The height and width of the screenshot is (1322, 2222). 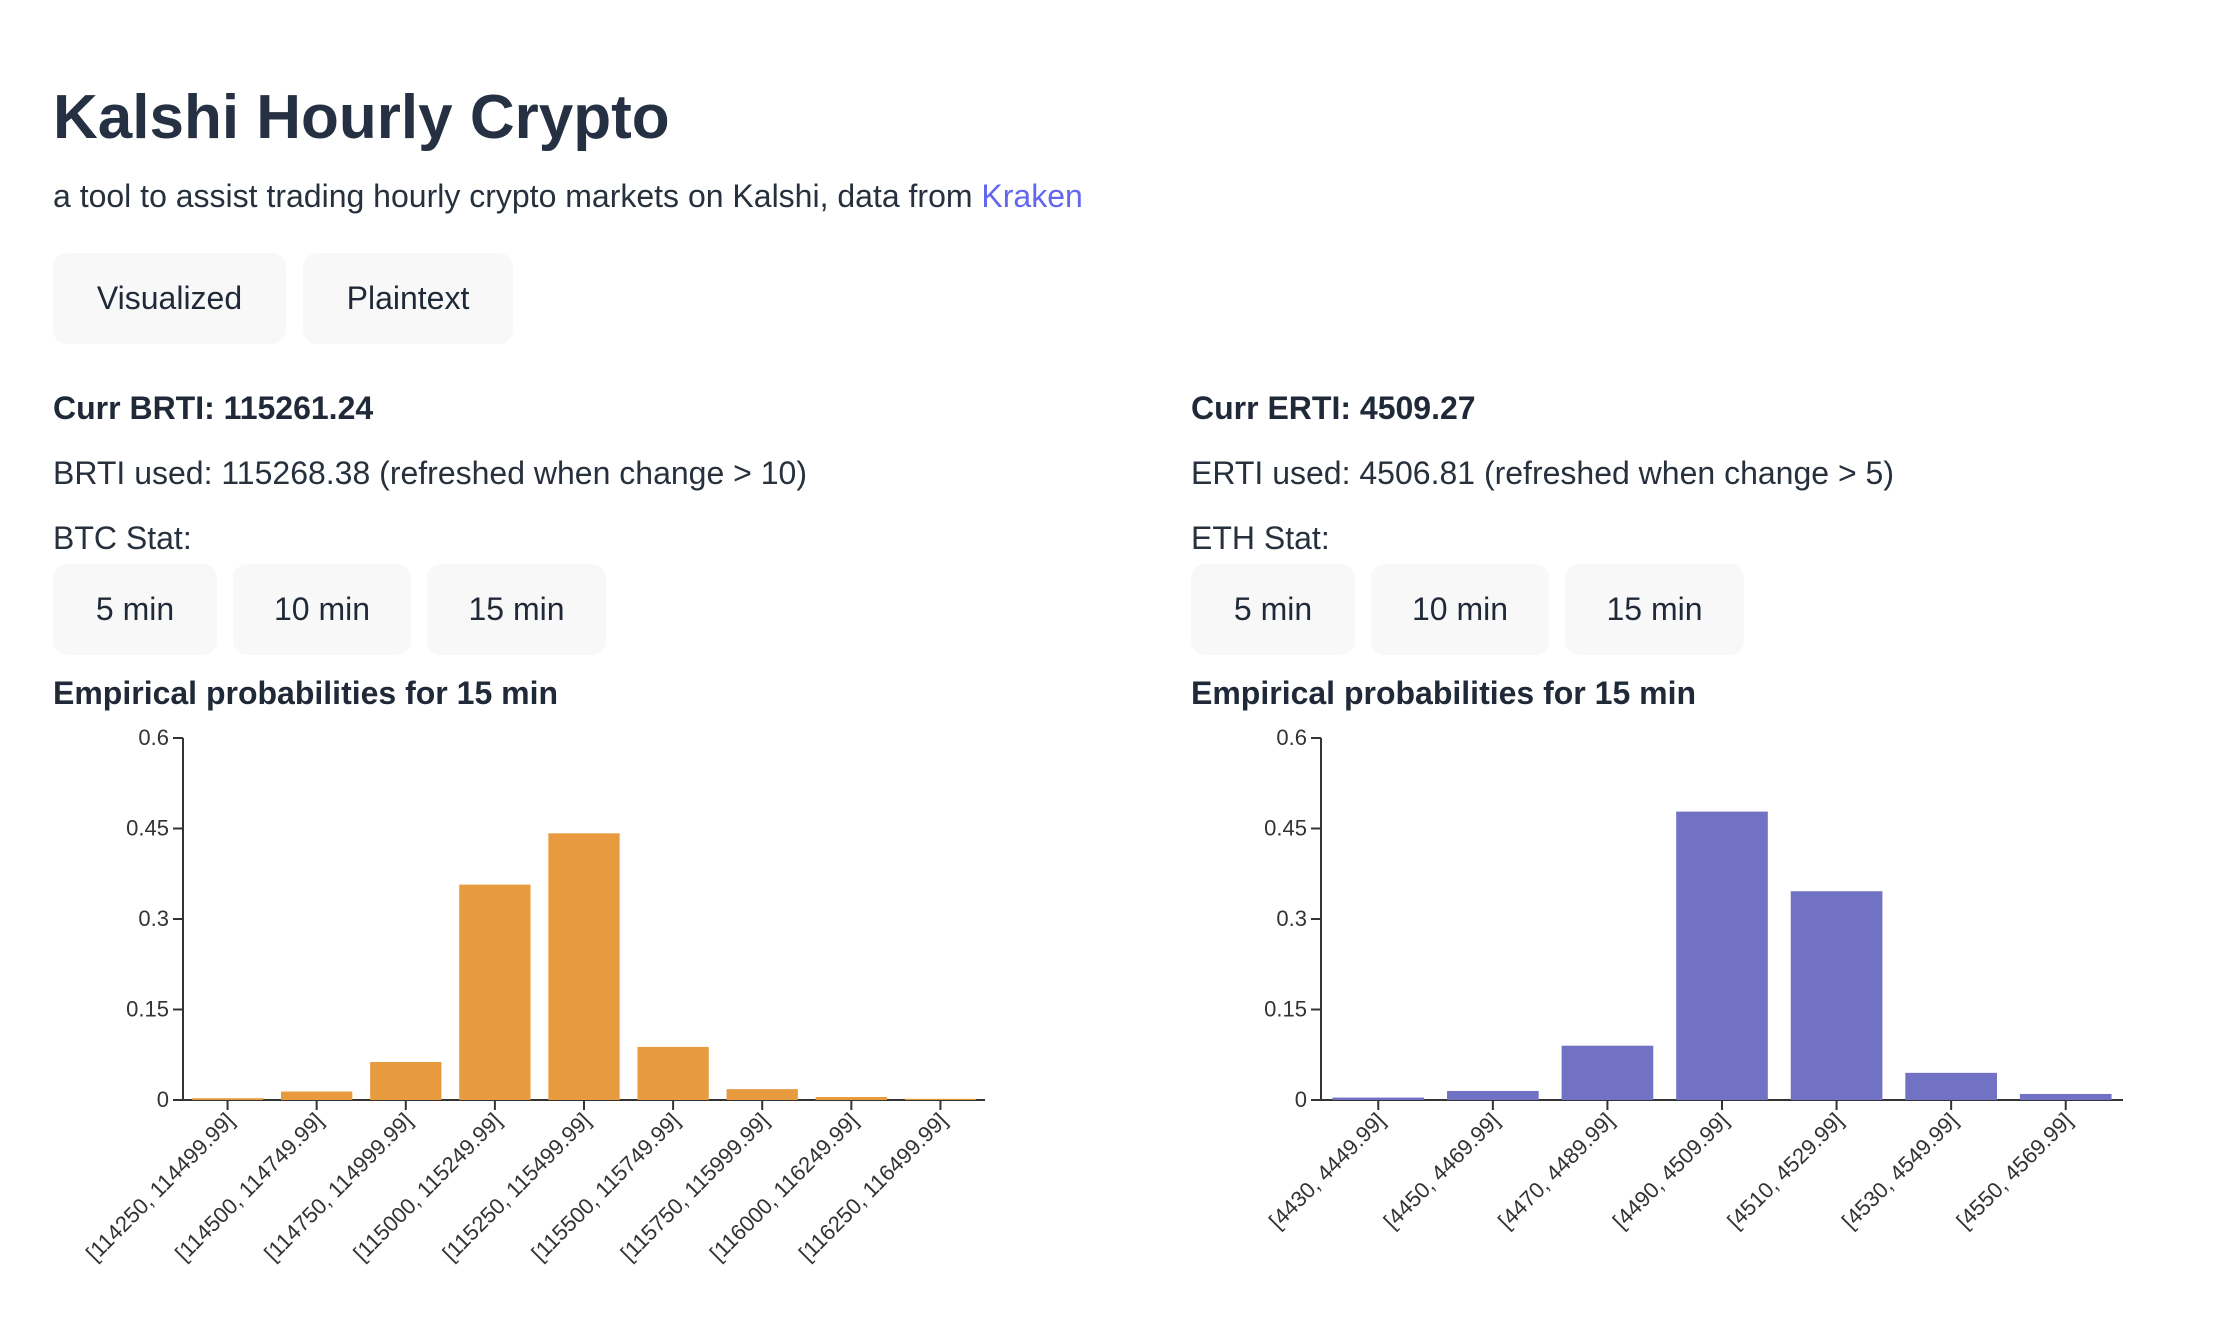 I want to click on btc-x-tick-label: [115750, 115999.99], so click(x=695, y=1187).